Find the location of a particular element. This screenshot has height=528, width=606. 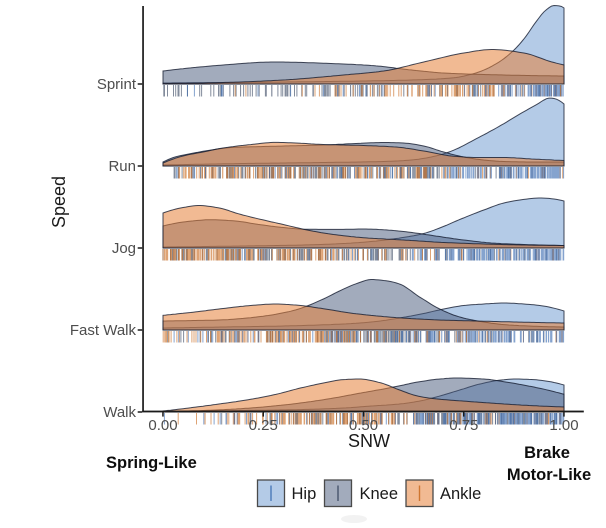

svg-text: Run is located at coordinates (122, 166).